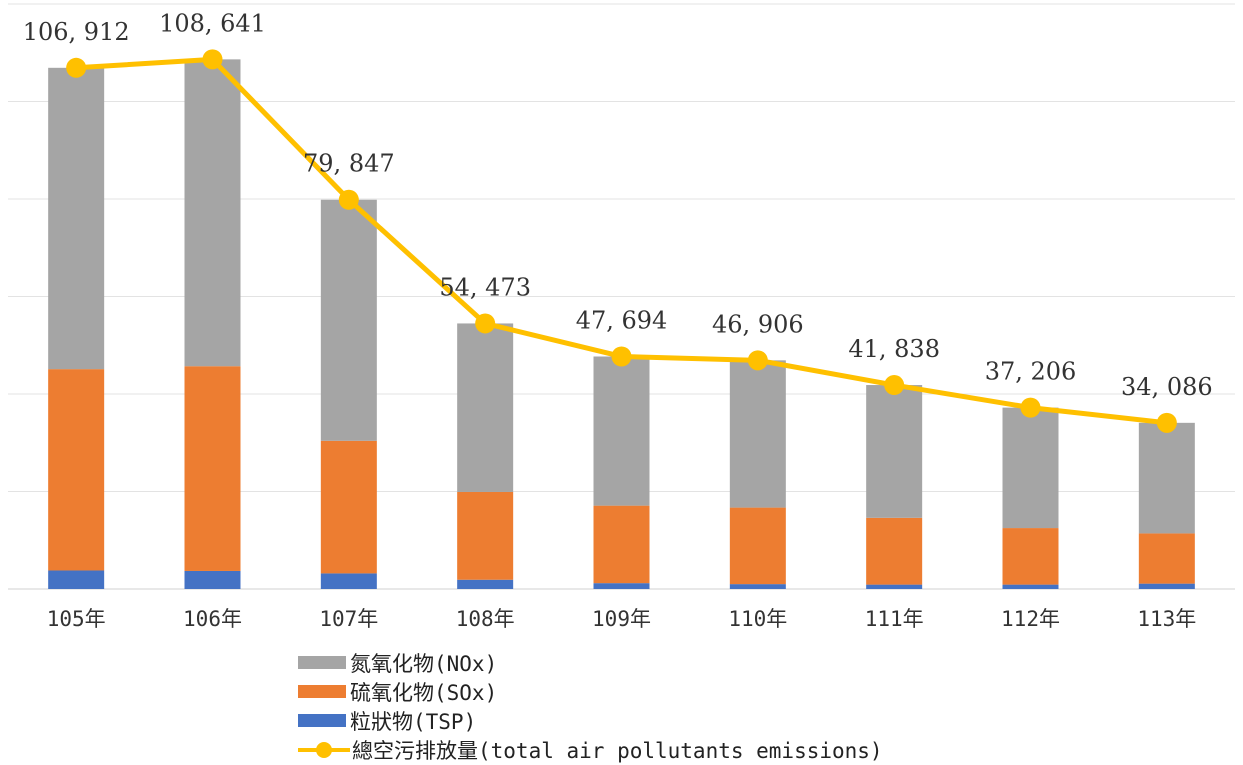  Describe the element at coordinates (212, 23) in the screenshot. I see `total-data-label: 108, 641` at that location.